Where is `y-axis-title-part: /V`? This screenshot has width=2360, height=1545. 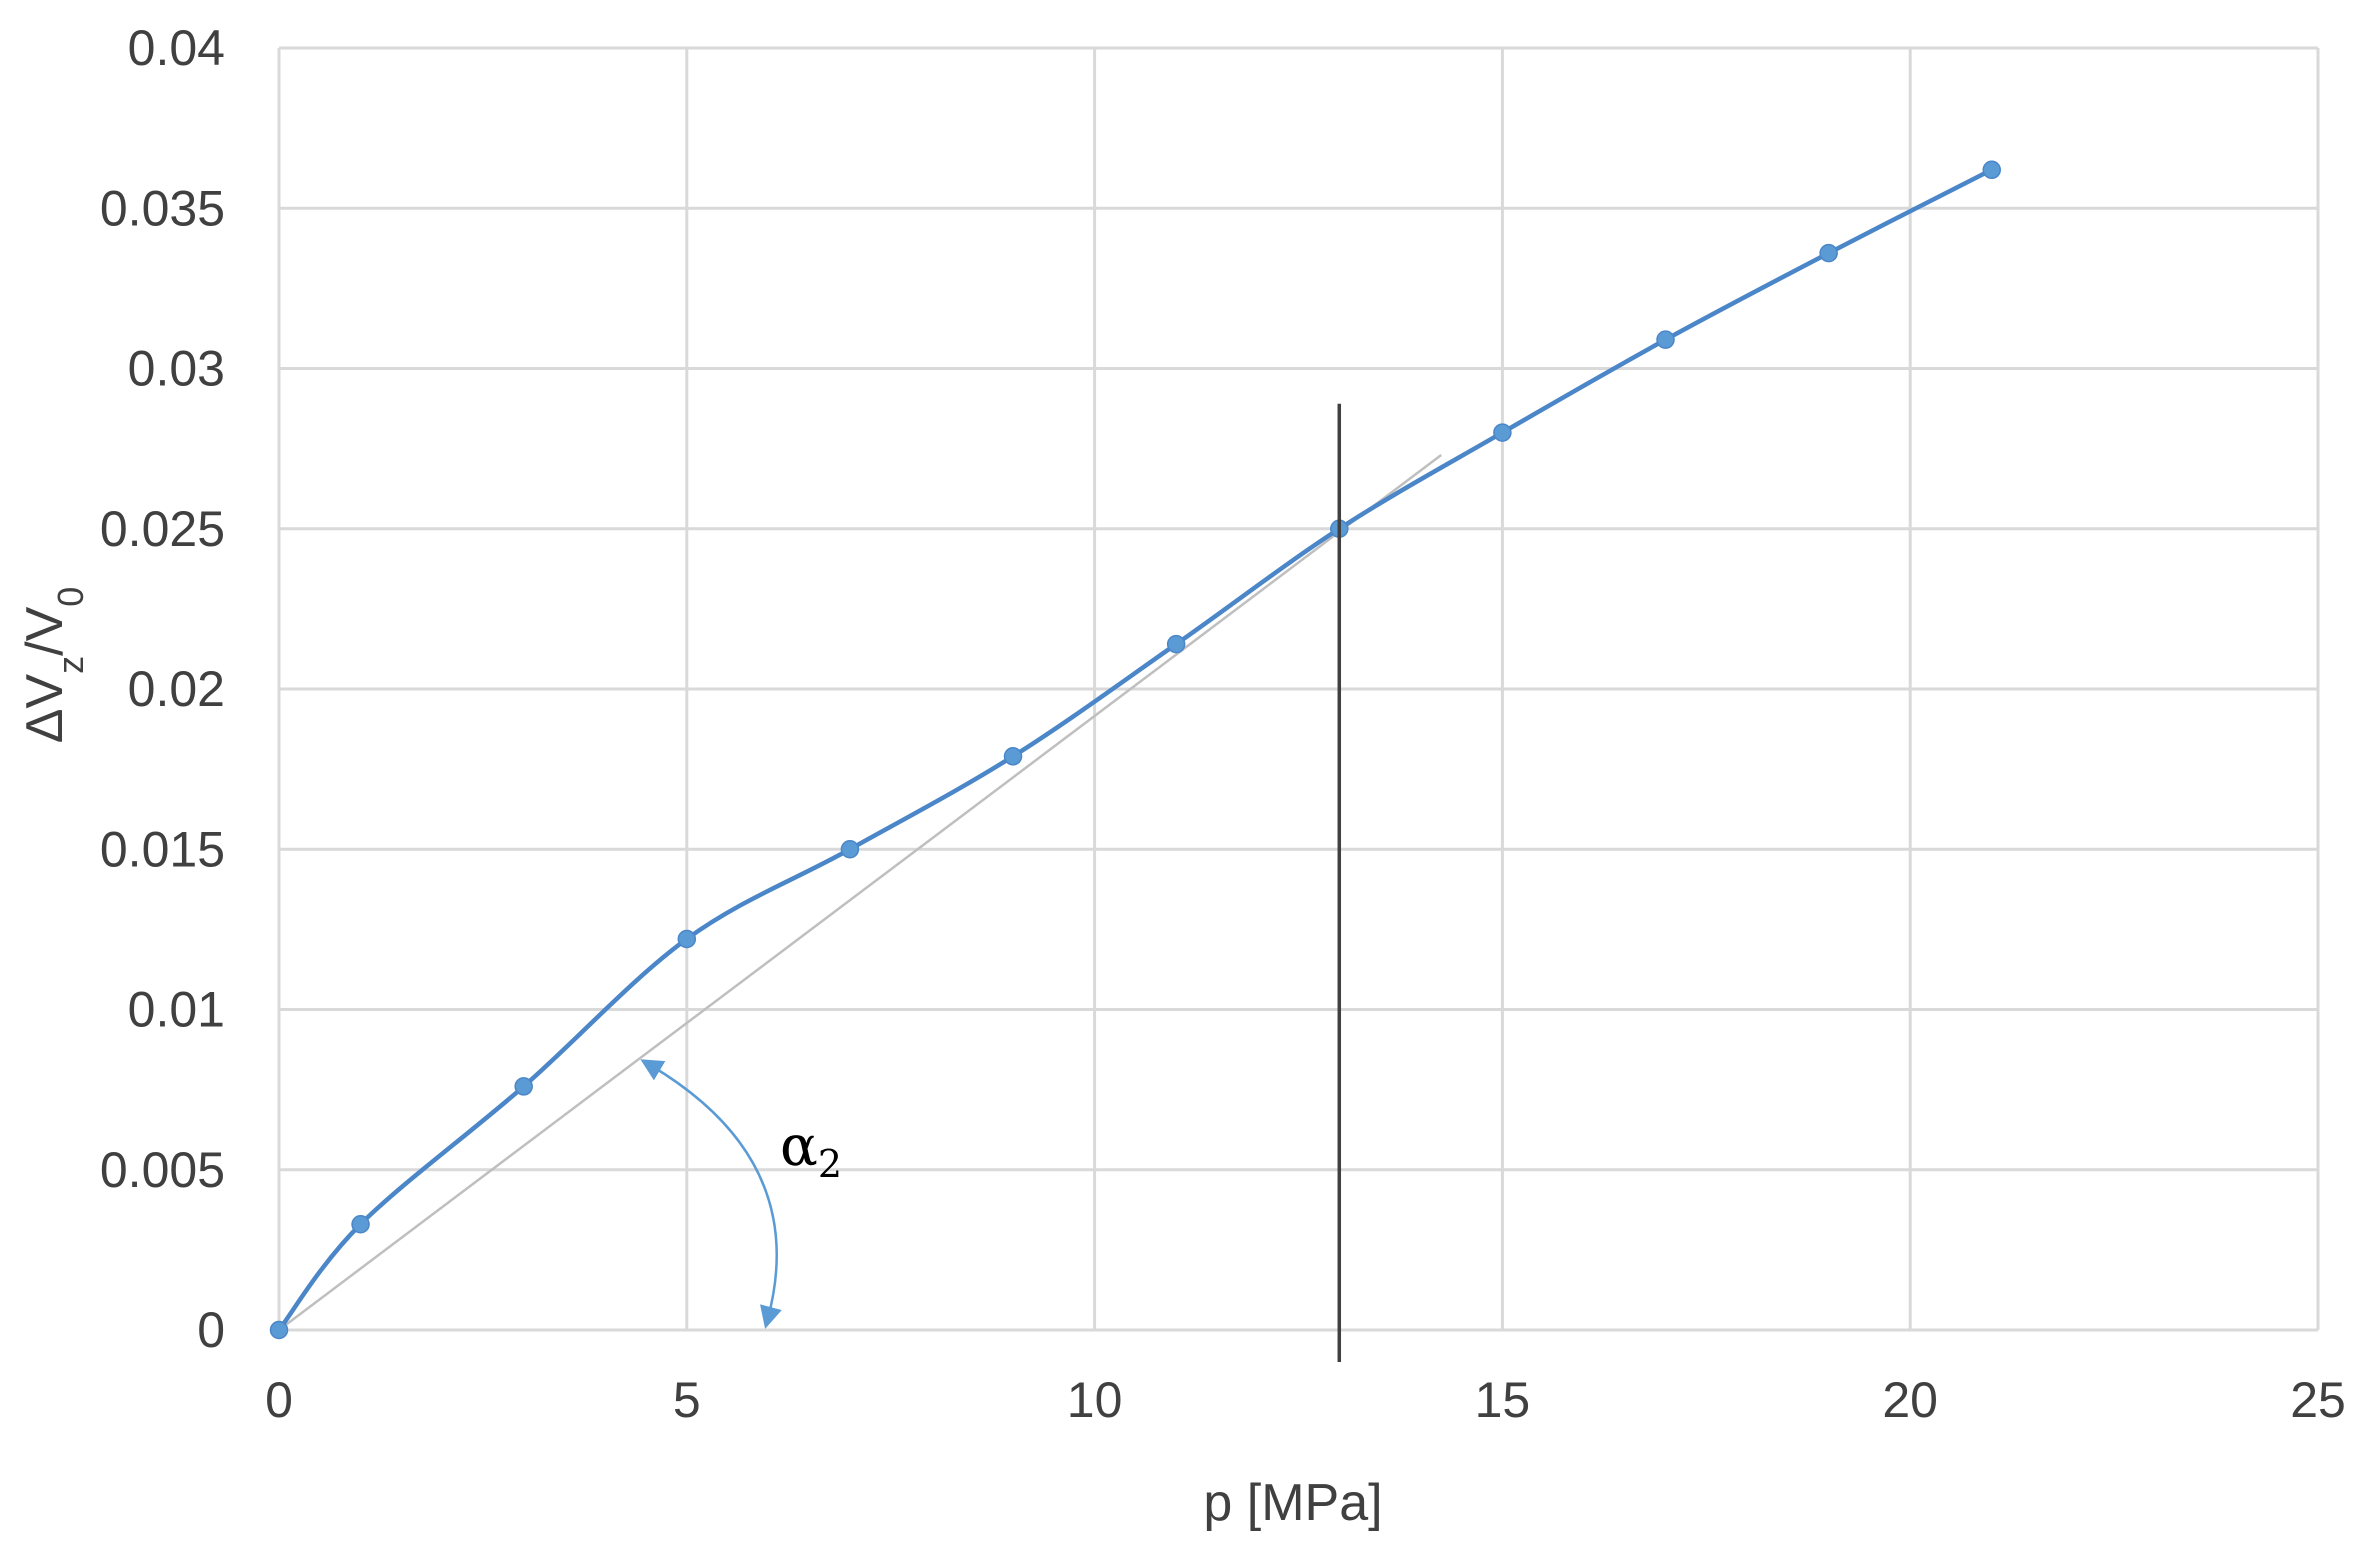 y-axis-title-part: /V is located at coordinates (45, 630).